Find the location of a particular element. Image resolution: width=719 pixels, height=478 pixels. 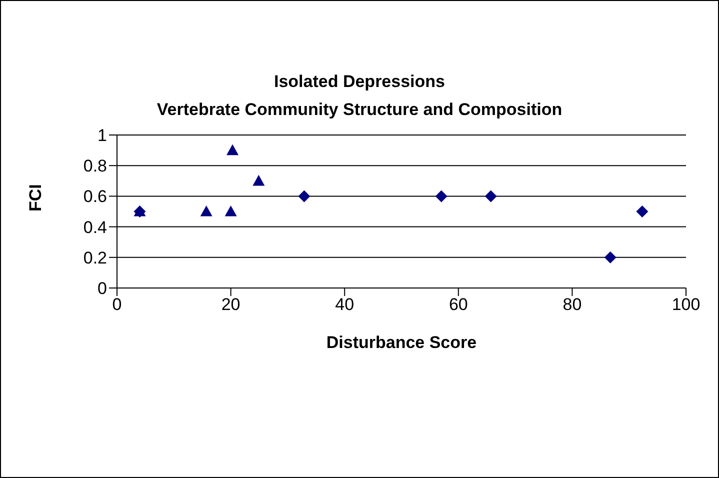

y-tick-label: 0.4 is located at coordinates (95, 227).